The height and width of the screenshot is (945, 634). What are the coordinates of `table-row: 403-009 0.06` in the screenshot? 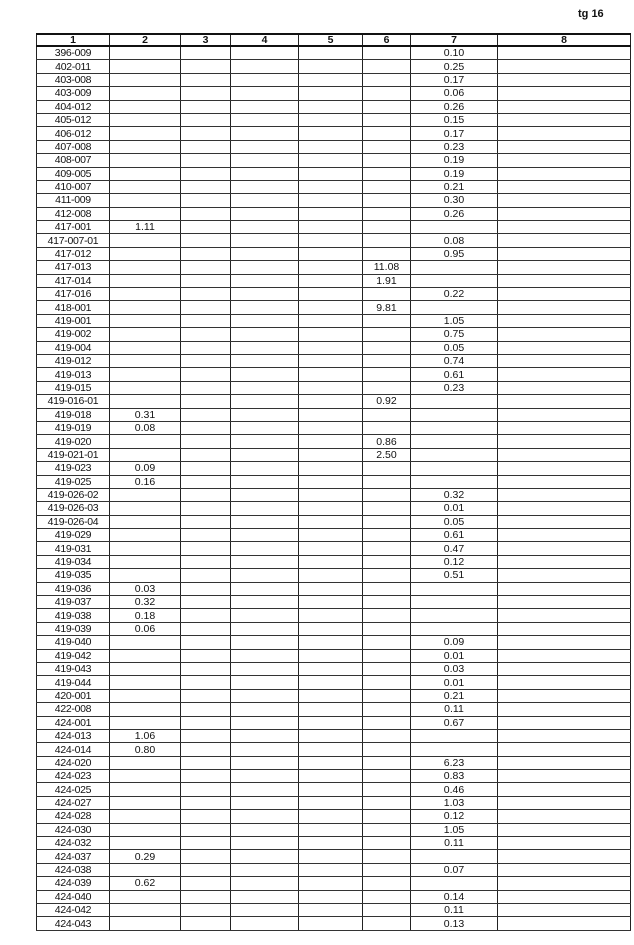 It's located at (333, 93).